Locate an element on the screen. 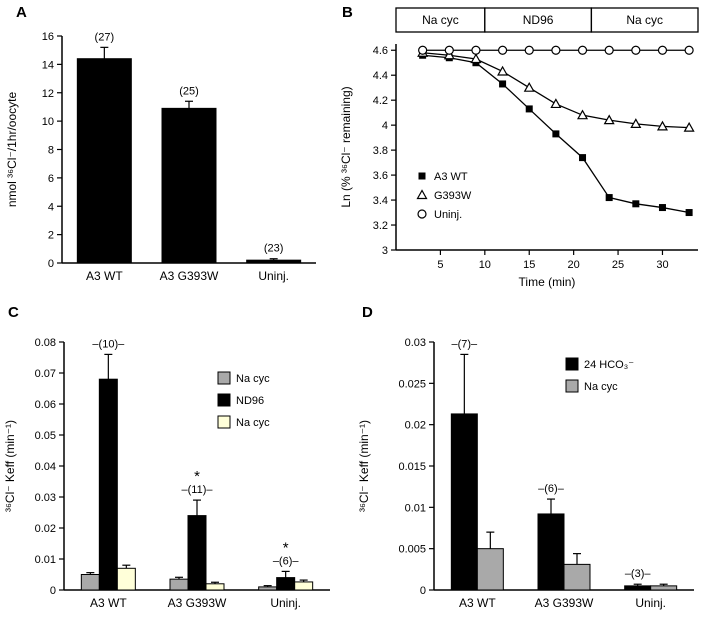 The image size is (708, 618). panel-c-label: C is located at coordinates (13, 312).